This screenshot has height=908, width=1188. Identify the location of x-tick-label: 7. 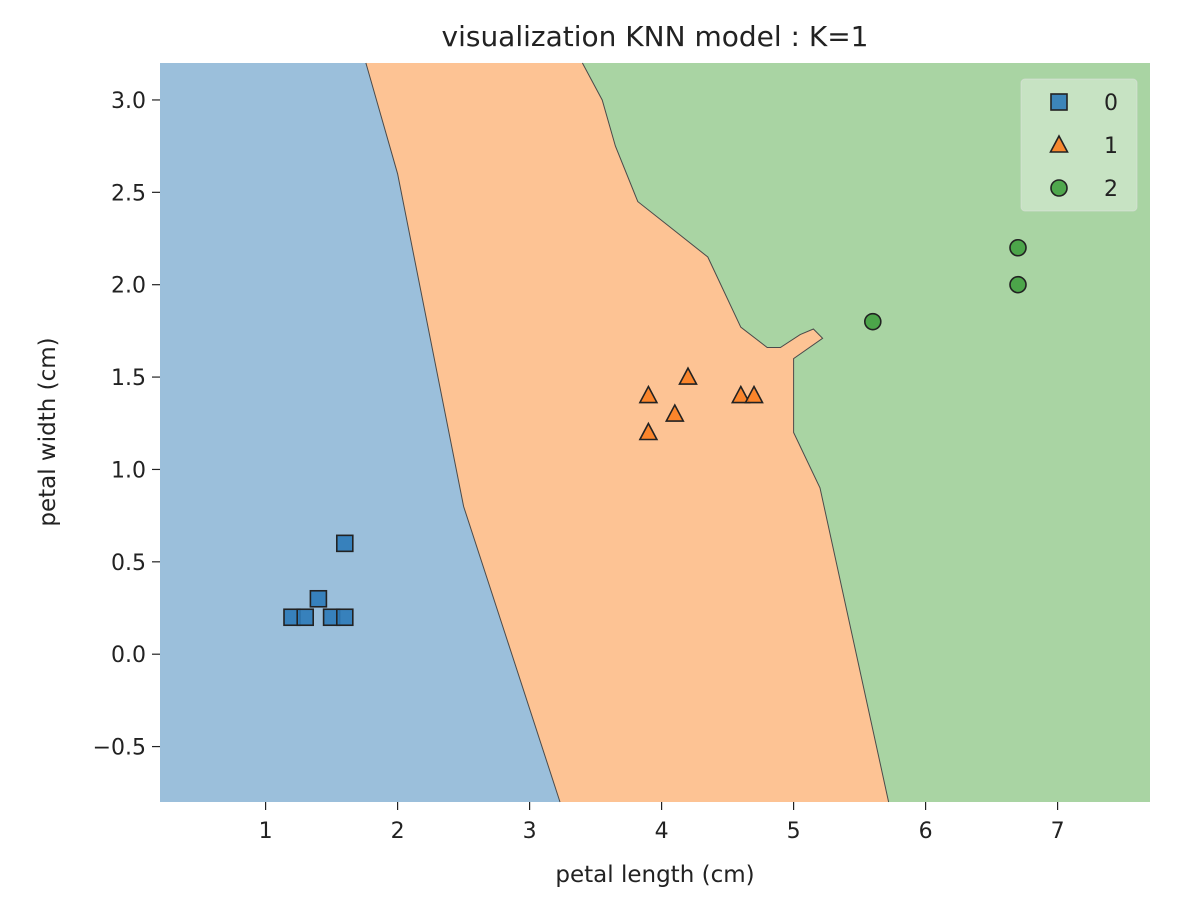
(1058, 831).